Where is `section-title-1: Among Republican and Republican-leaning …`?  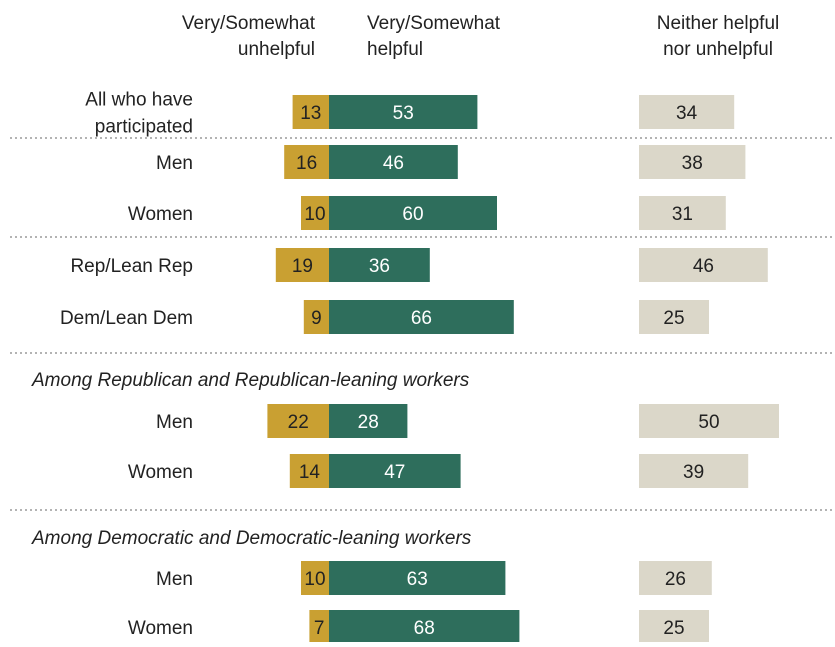
section-title-1: Among Republican and Republican-leaning … is located at coordinates (250, 380).